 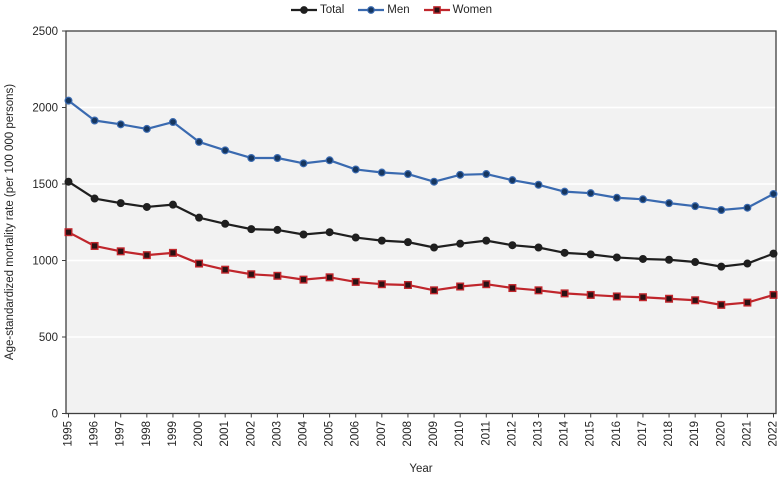 I want to click on x-tick-label: 2020, so click(x=721, y=434).